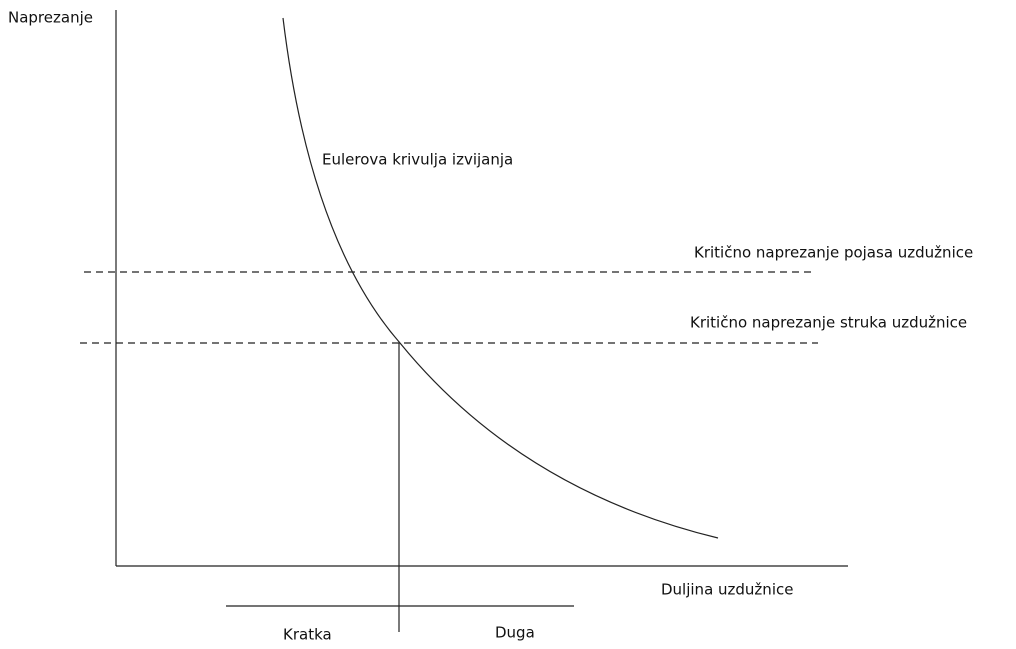 This screenshot has width=1016, height=649. I want to click on y-axis-label: Naprezanje, so click(50, 18).